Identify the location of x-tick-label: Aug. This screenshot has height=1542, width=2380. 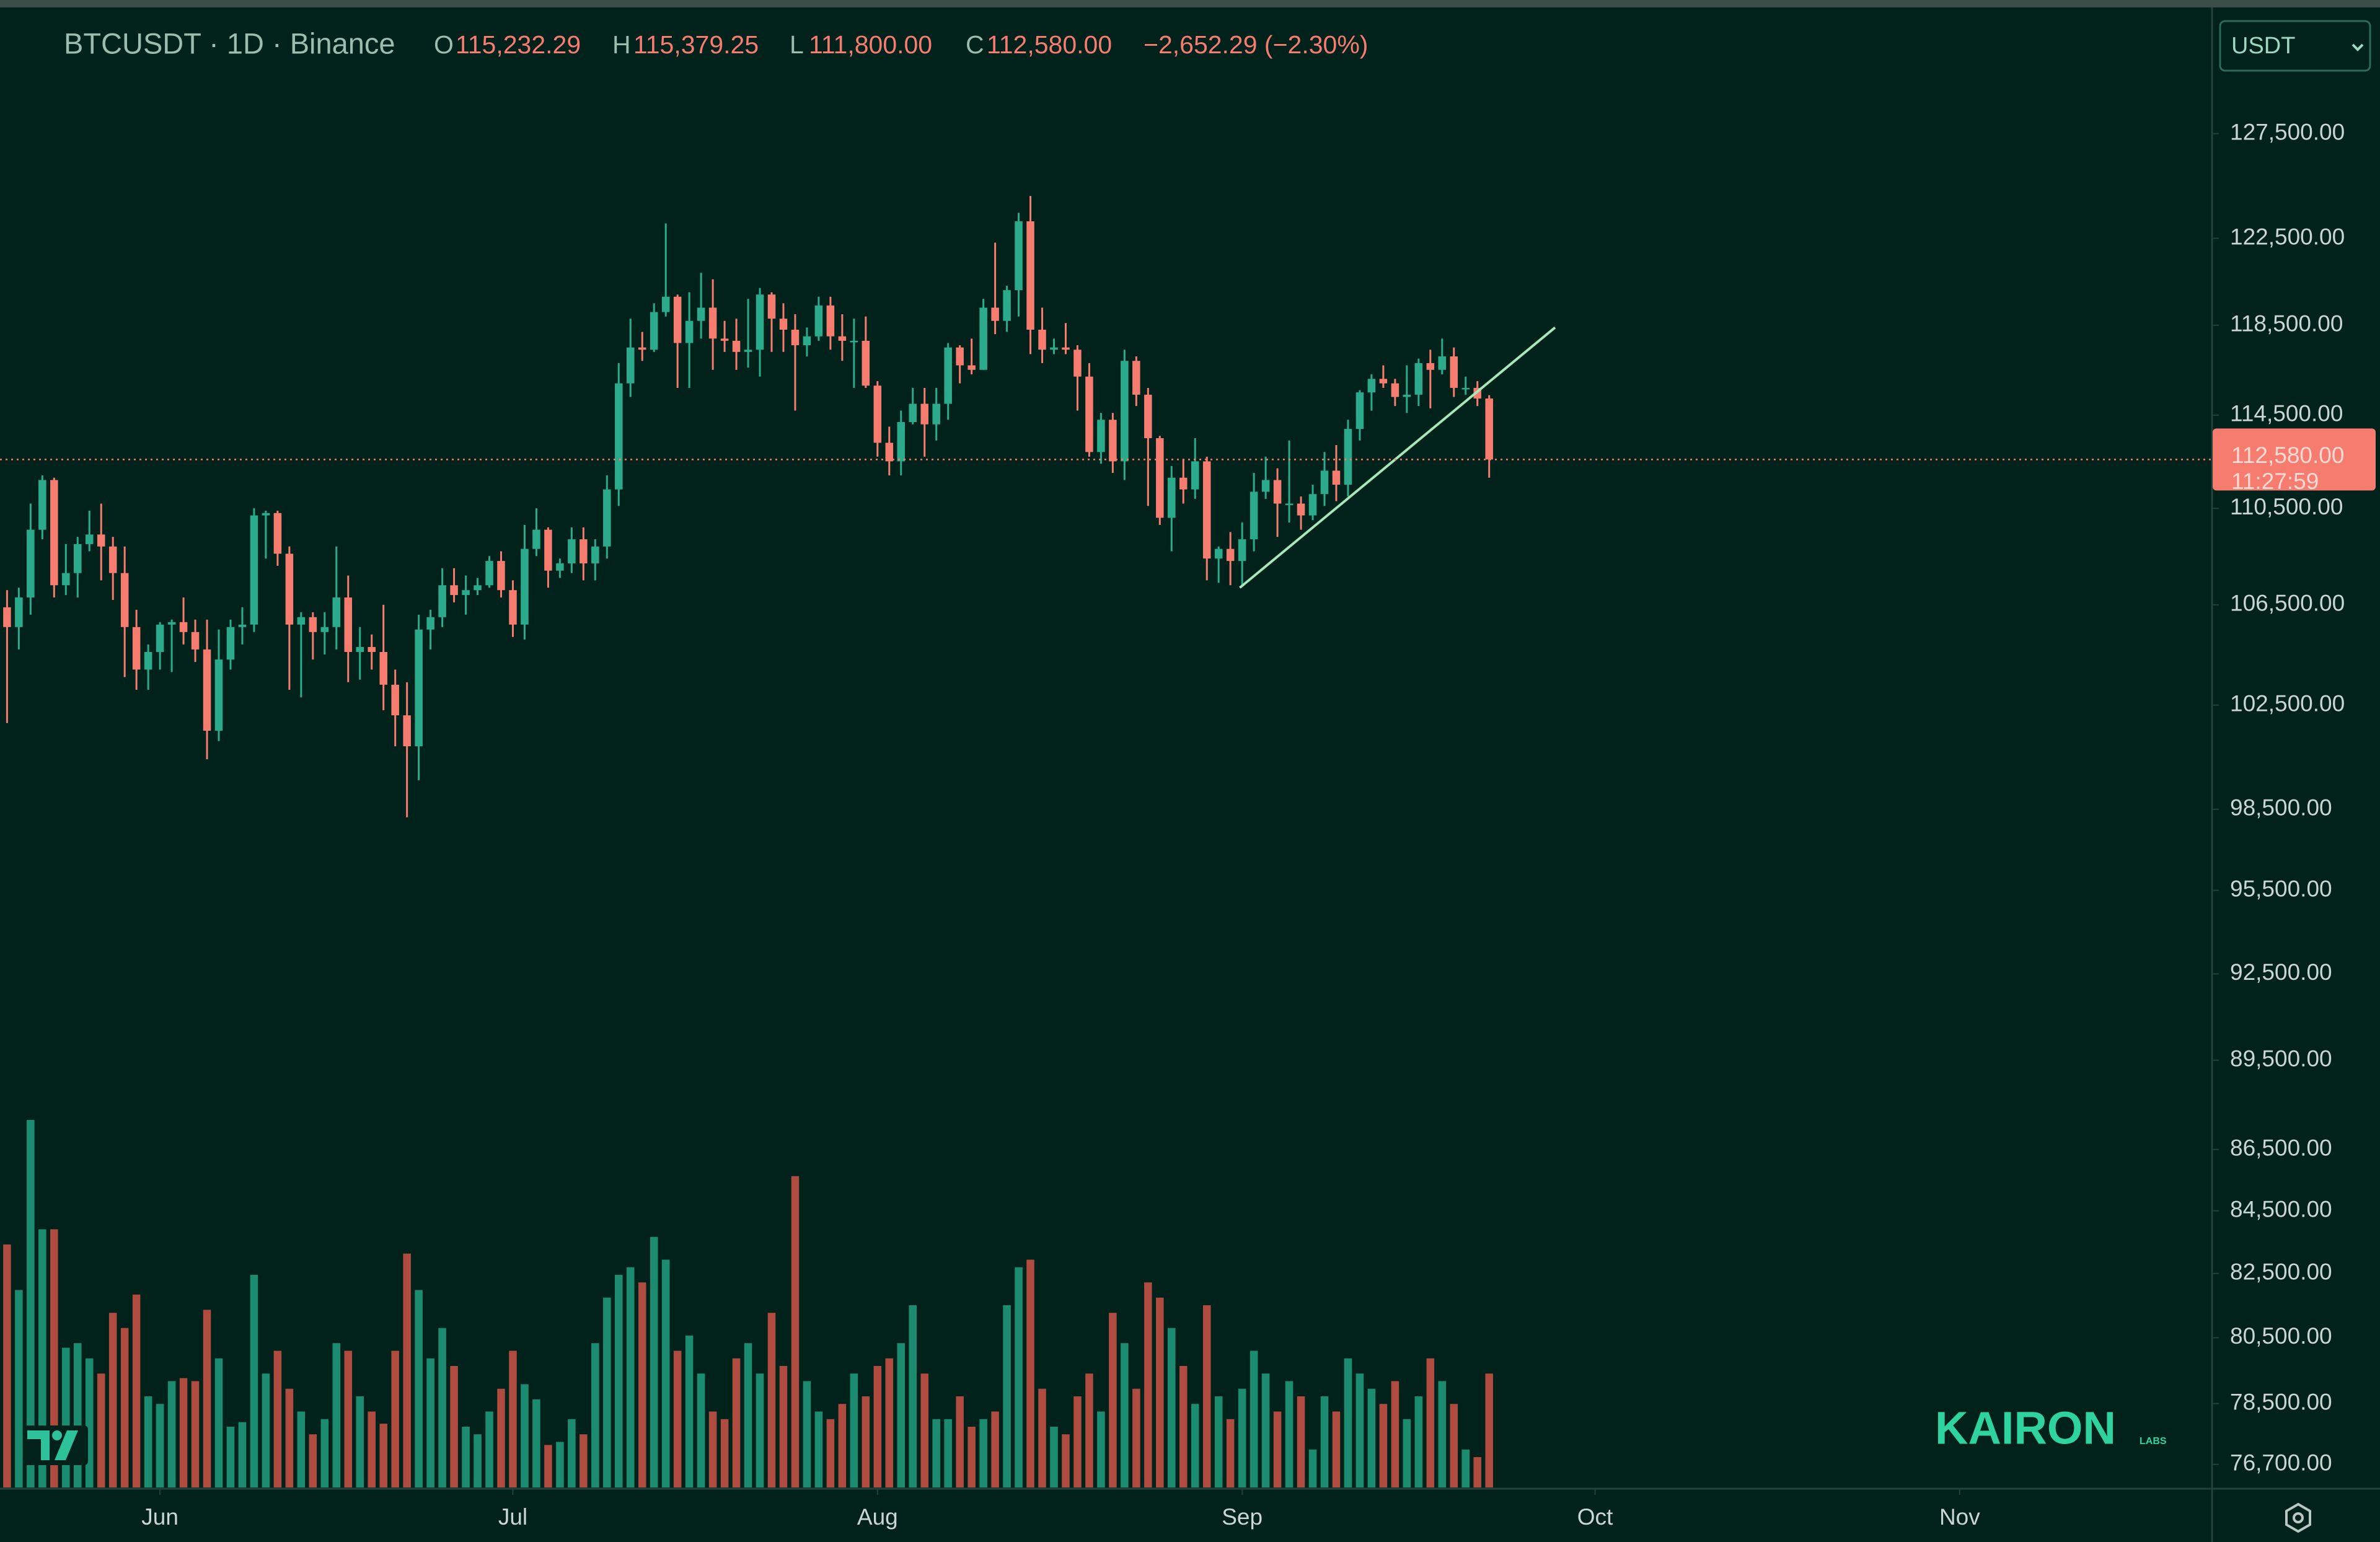
(877, 1517).